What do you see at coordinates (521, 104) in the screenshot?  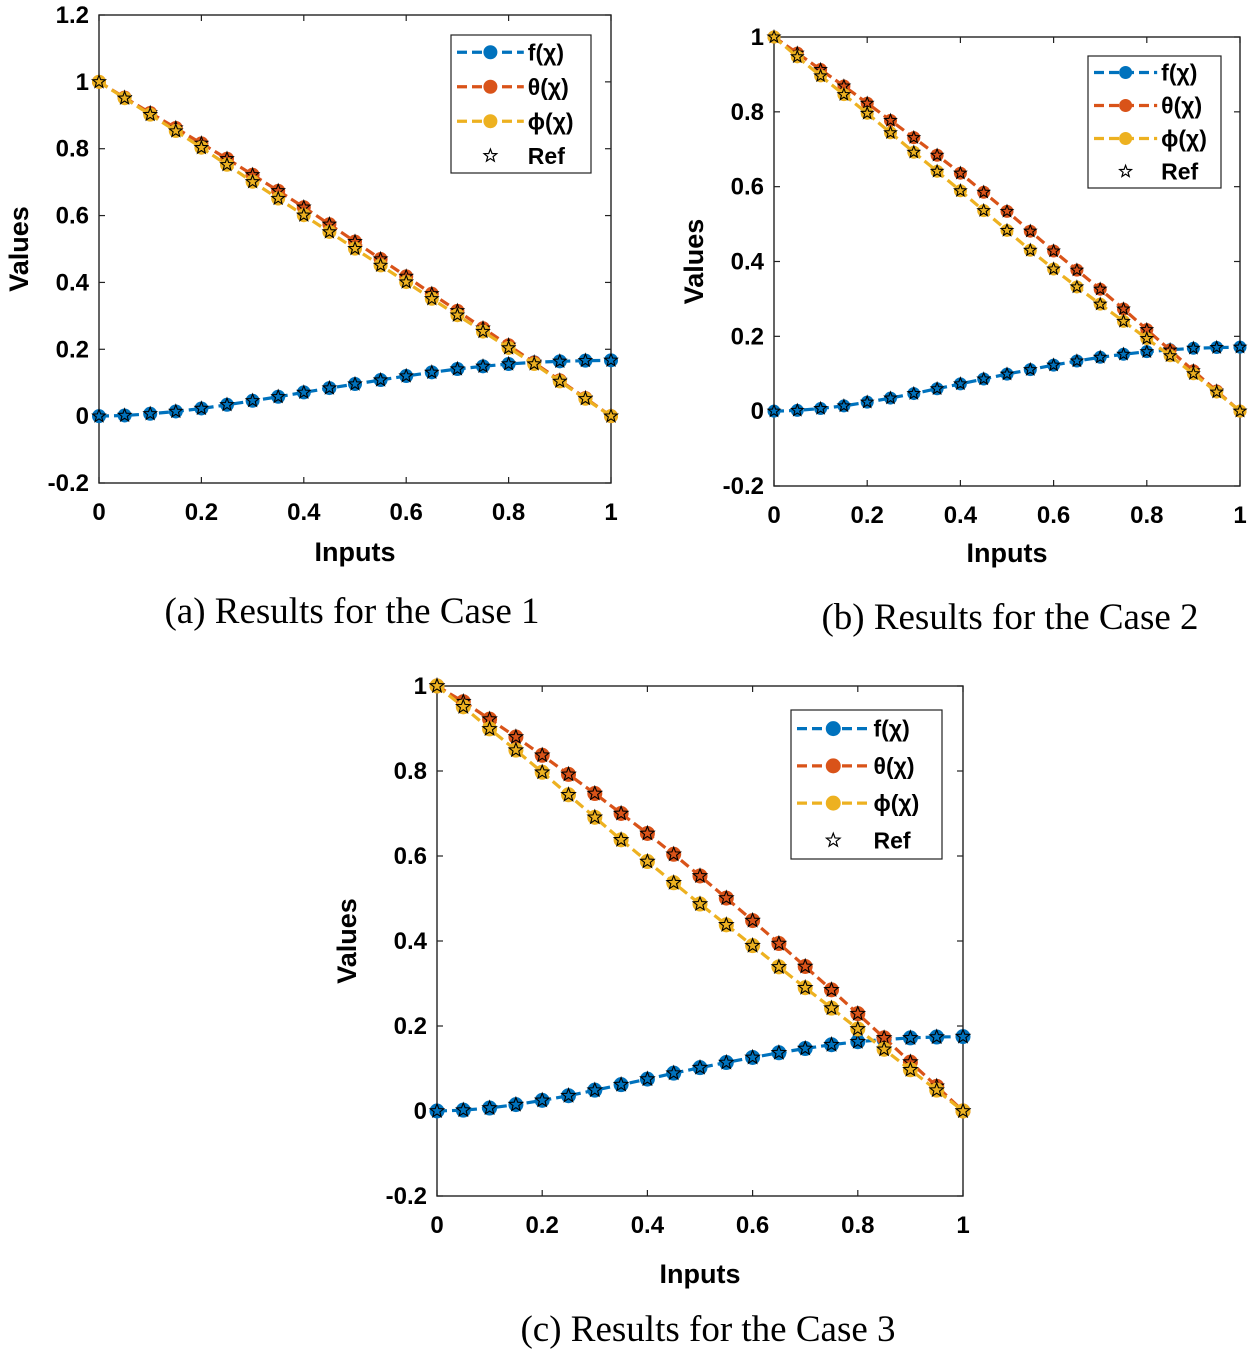 I see `legend: f(χ) θ(χ) ϕ(χ) Ref` at bounding box center [521, 104].